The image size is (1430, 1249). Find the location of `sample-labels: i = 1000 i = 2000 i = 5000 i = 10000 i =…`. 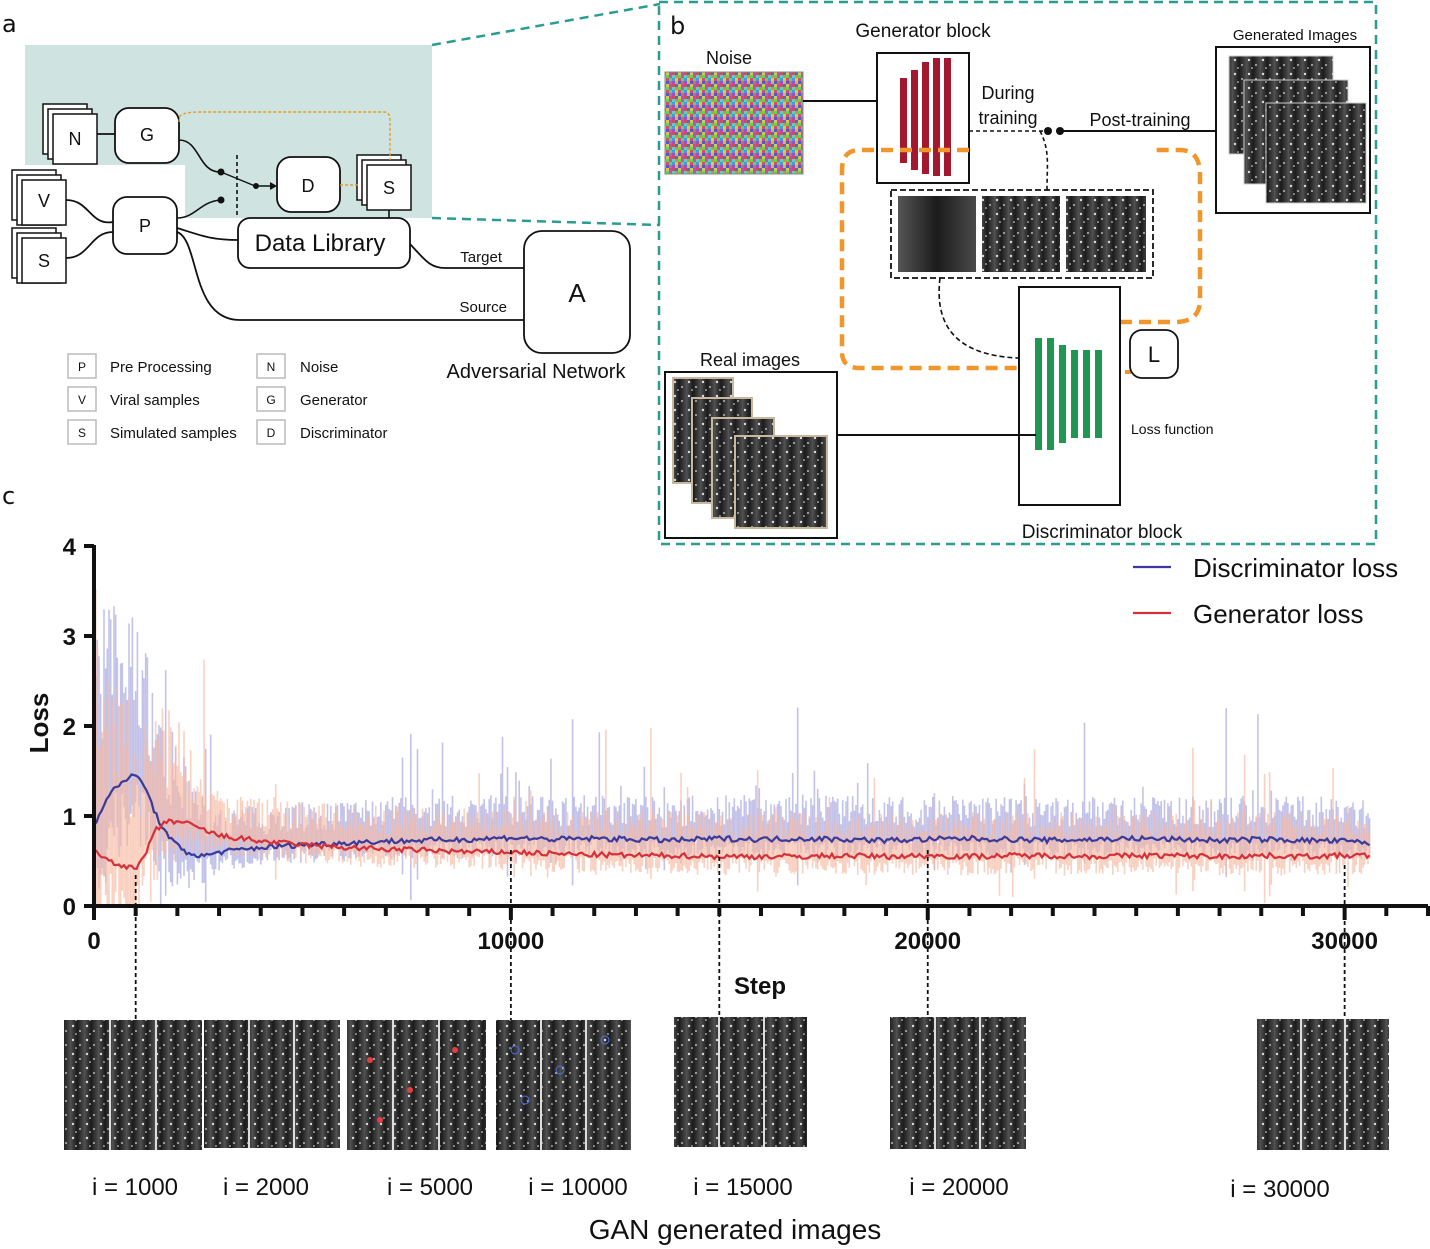

sample-labels: i = 1000 i = 2000 i = 5000 i = 10000 i =… is located at coordinates (711, 1188).